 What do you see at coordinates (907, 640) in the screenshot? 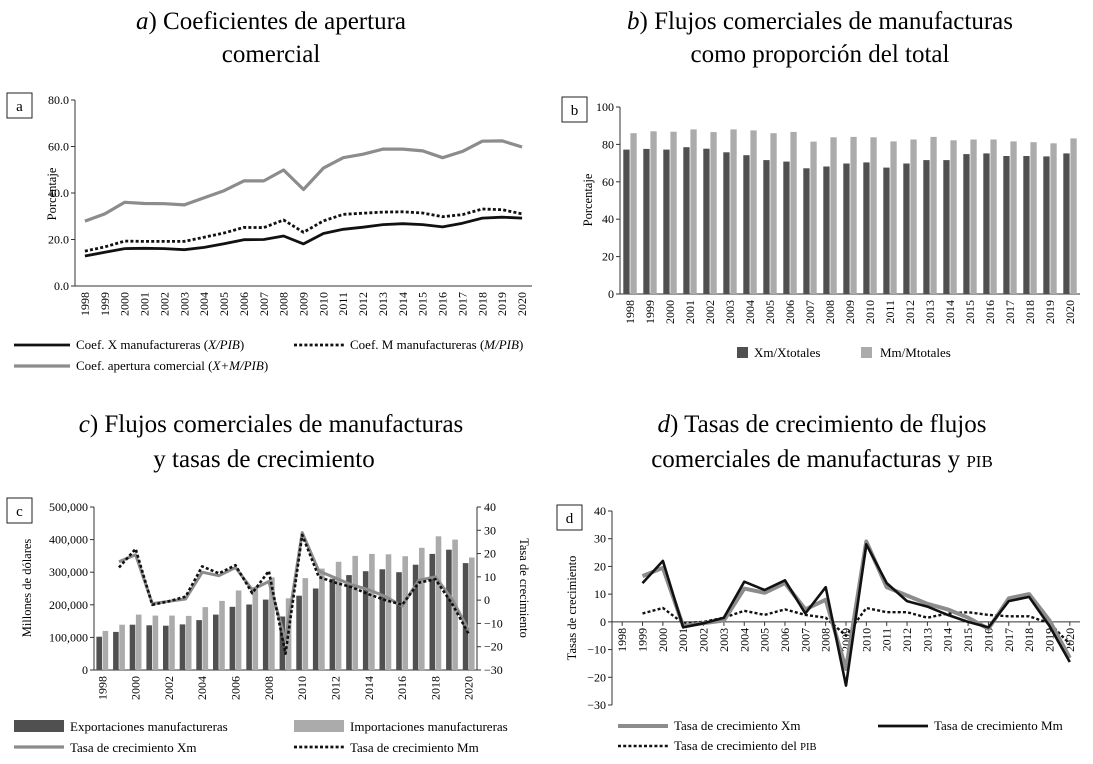
I see `panel-d-x-tick-label: 2012` at bounding box center [907, 640].